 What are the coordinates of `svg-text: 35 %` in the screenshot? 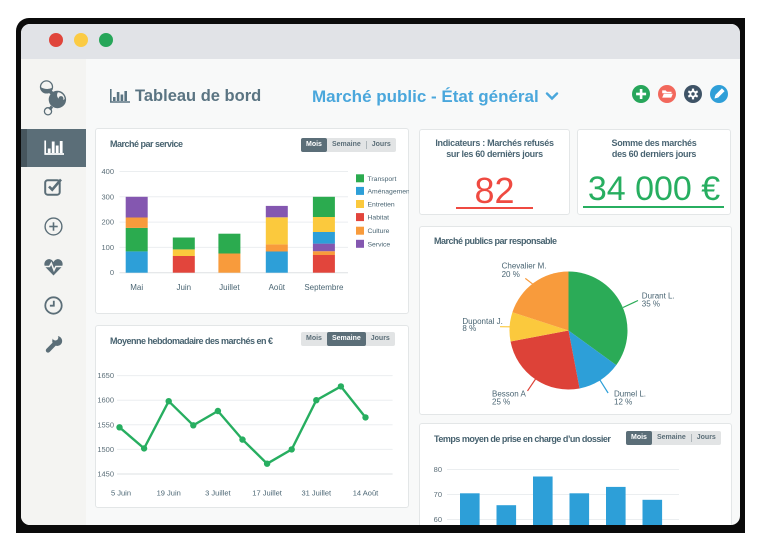 It's located at (651, 304).